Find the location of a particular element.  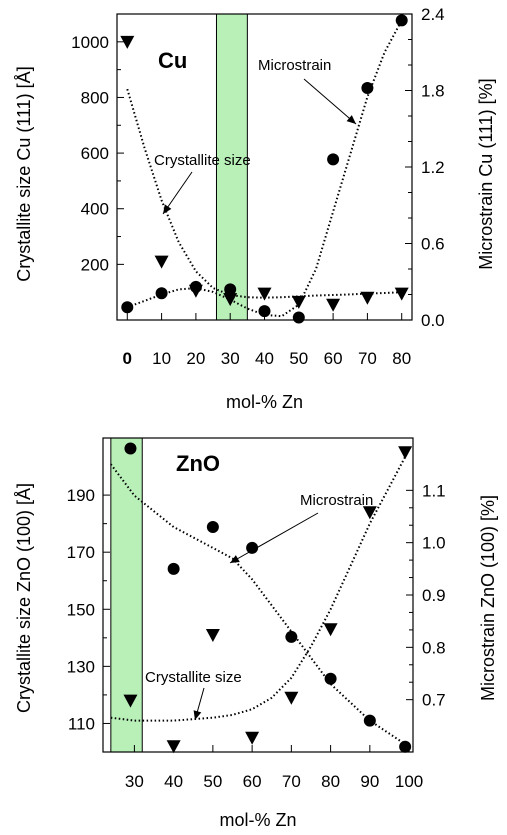

y-tick-label: 190 is located at coordinates (81, 495).